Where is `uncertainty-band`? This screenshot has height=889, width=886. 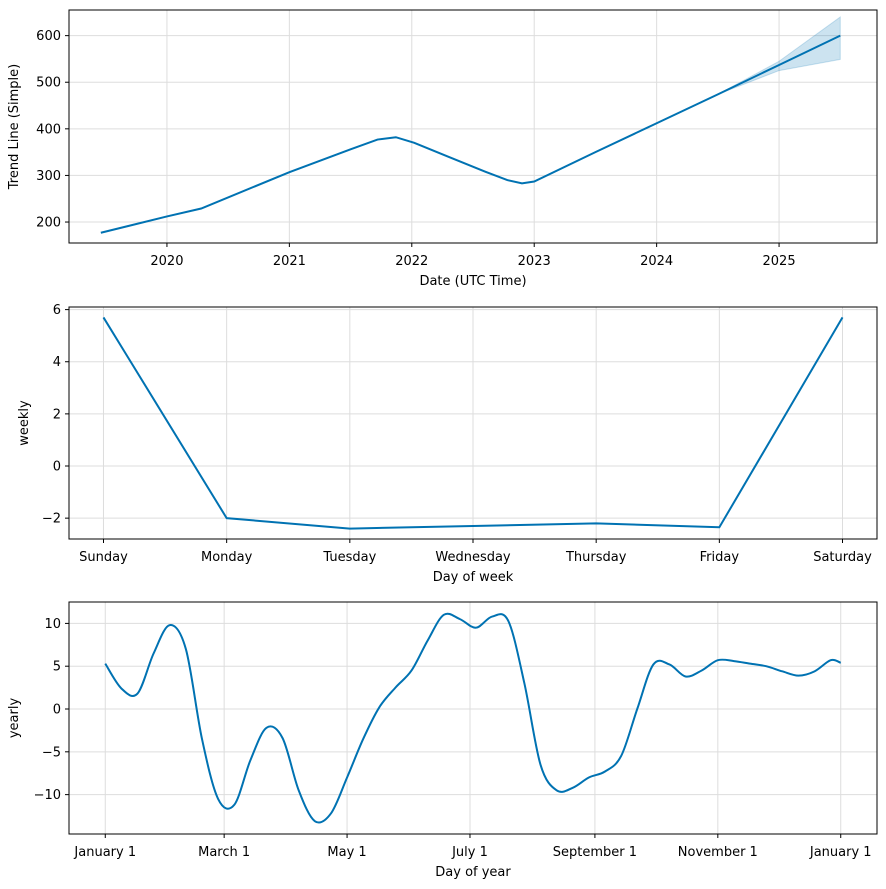
uncertainty-band is located at coordinates (779, 55).